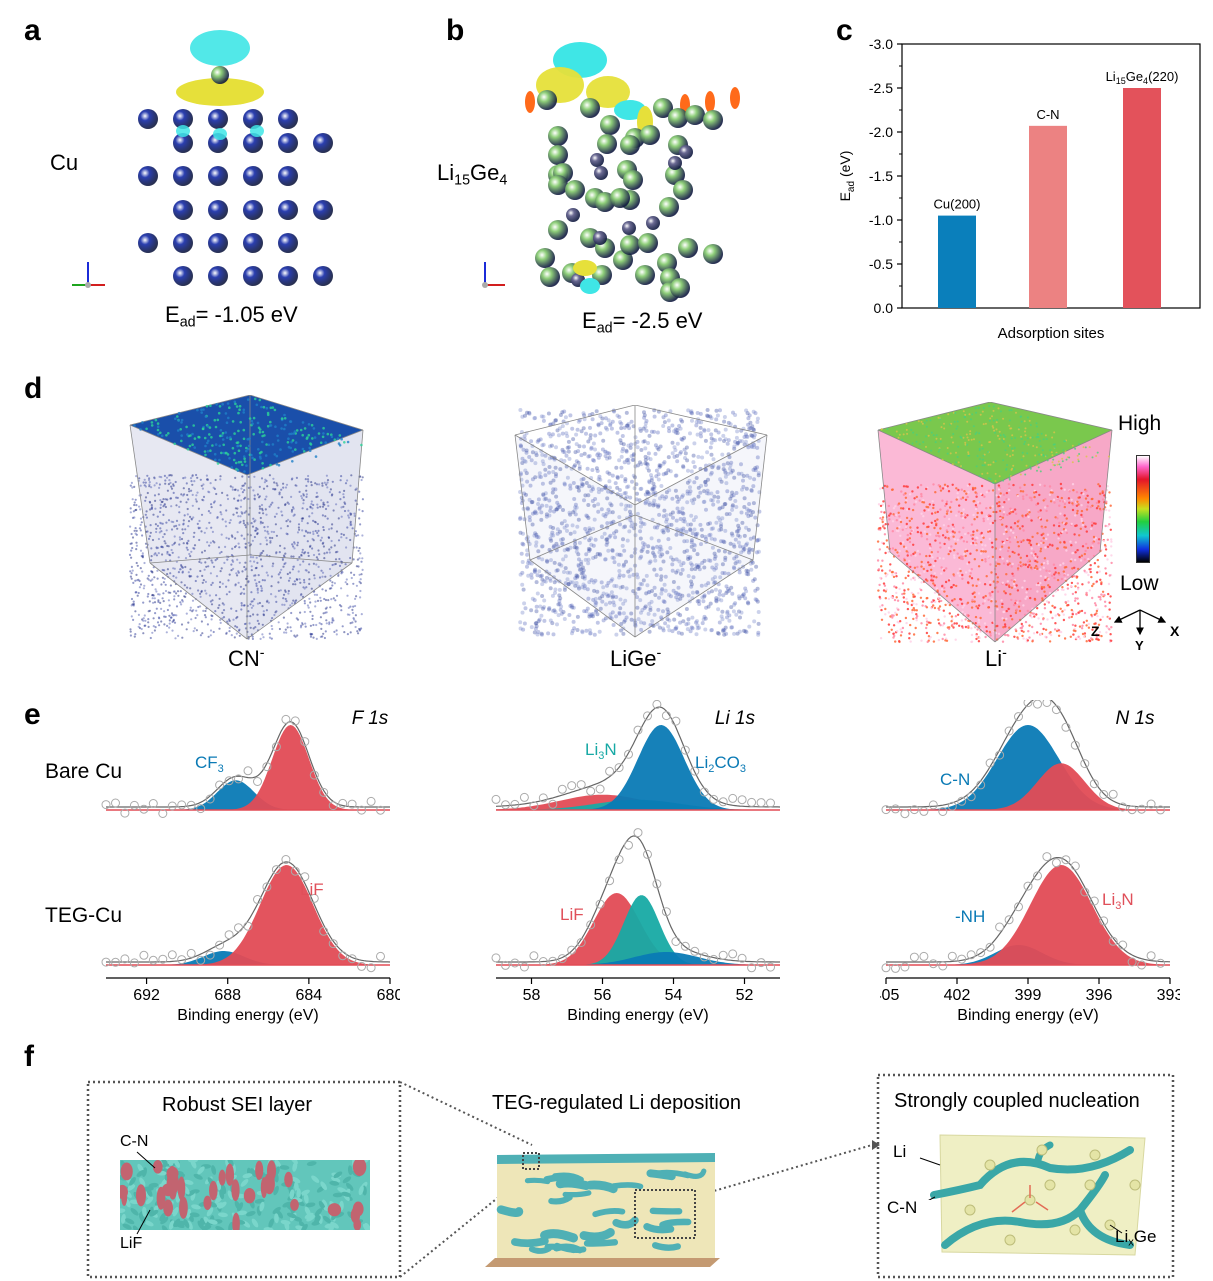 This screenshot has width=1213, height=1281. Describe the element at coordinates (455, 30) in the screenshot. I see `panel-label-b: b` at that location.